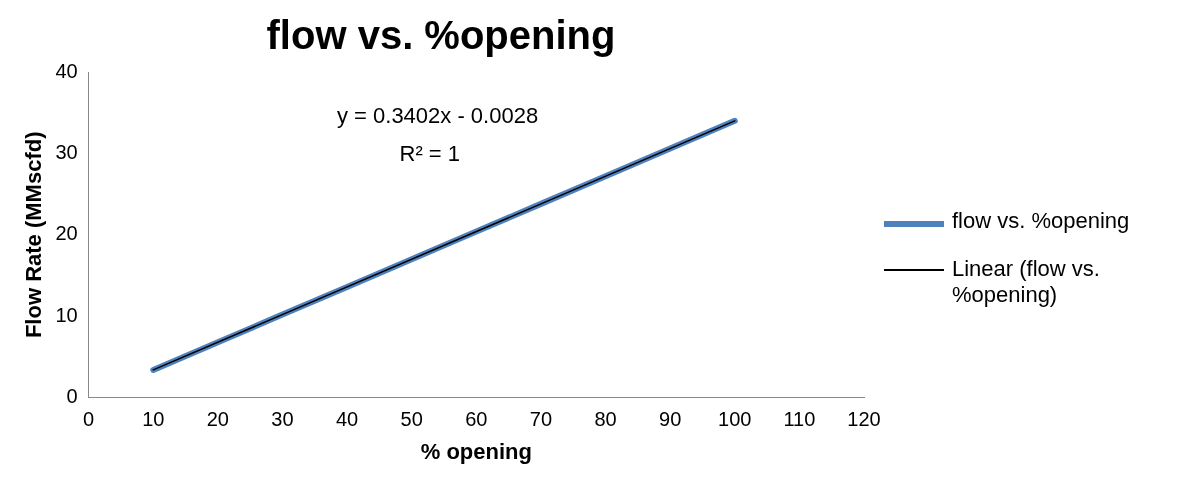 This screenshot has width=1192, height=479. Describe the element at coordinates (864, 419) in the screenshot. I see `x-tick-label: 120` at that location.